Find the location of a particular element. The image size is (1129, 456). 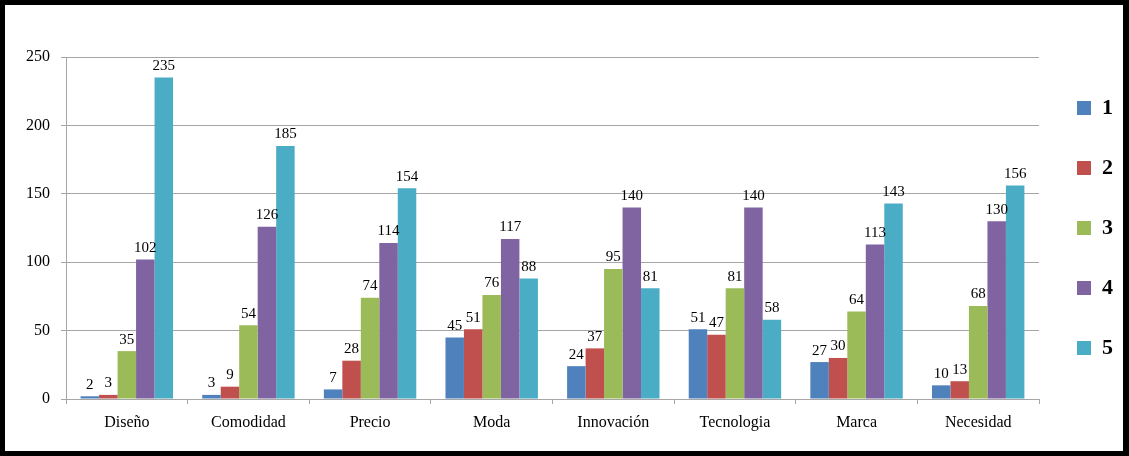

data-label: 74 is located at coordinates (370, 285).